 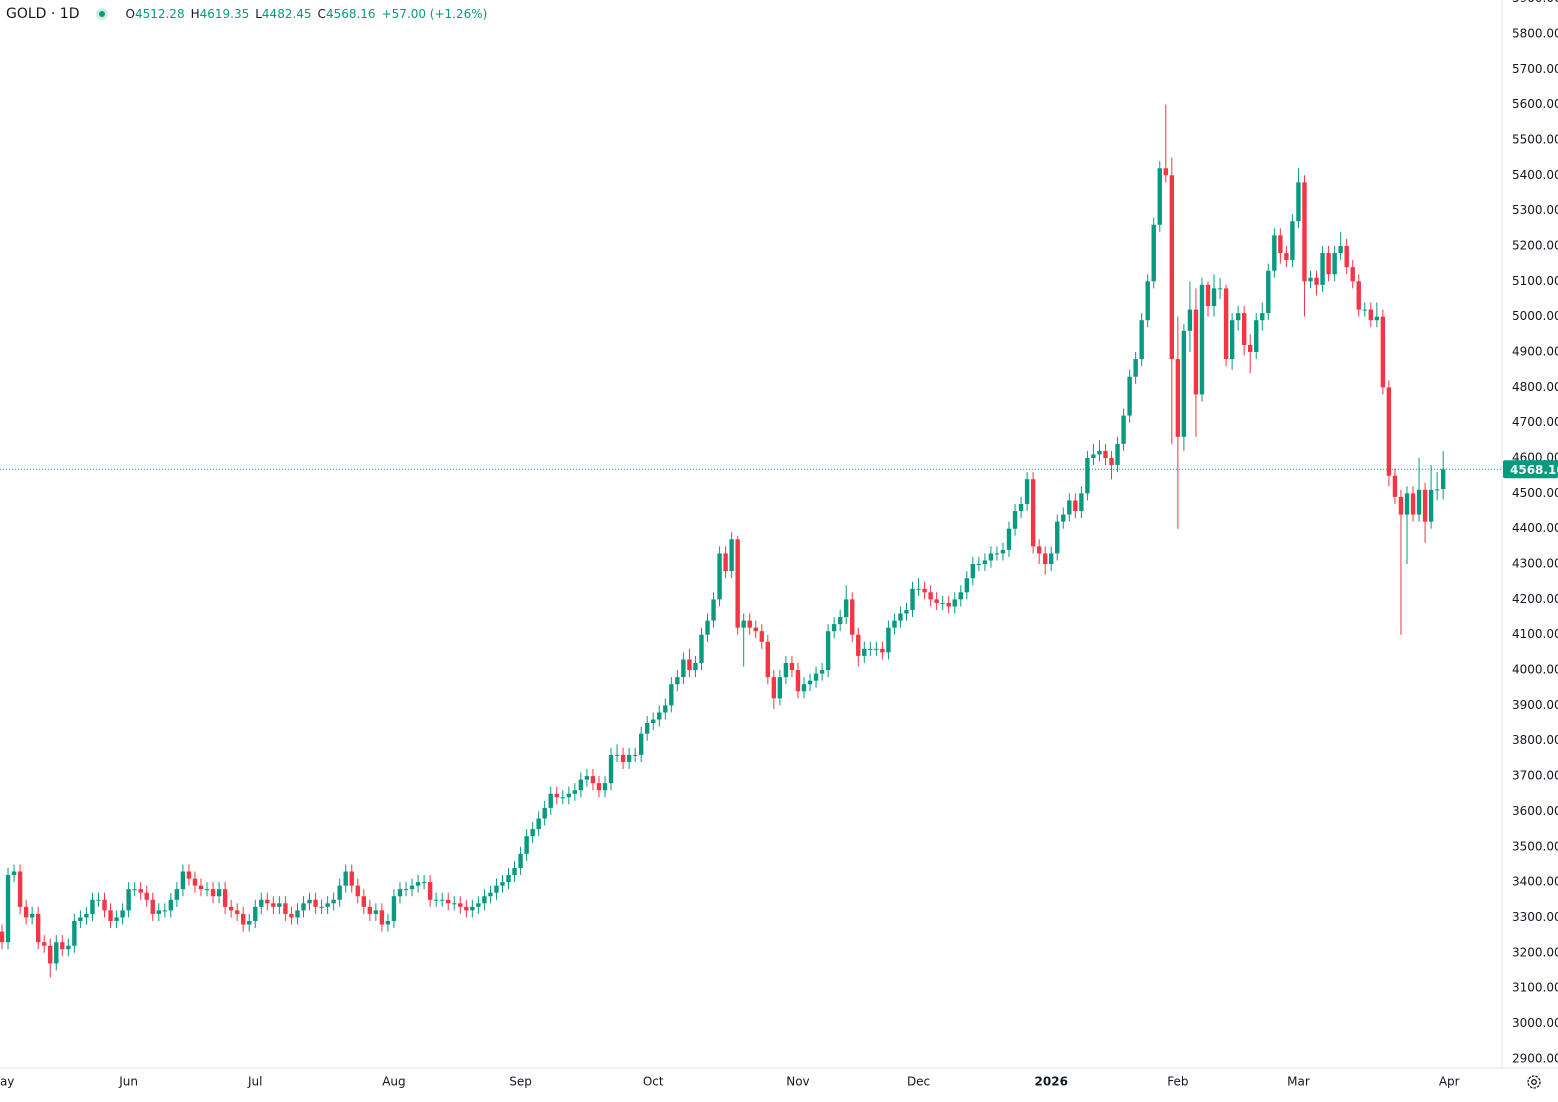 I want to click on y-tick-label: 4400.00, so click(x=1535, y=528).